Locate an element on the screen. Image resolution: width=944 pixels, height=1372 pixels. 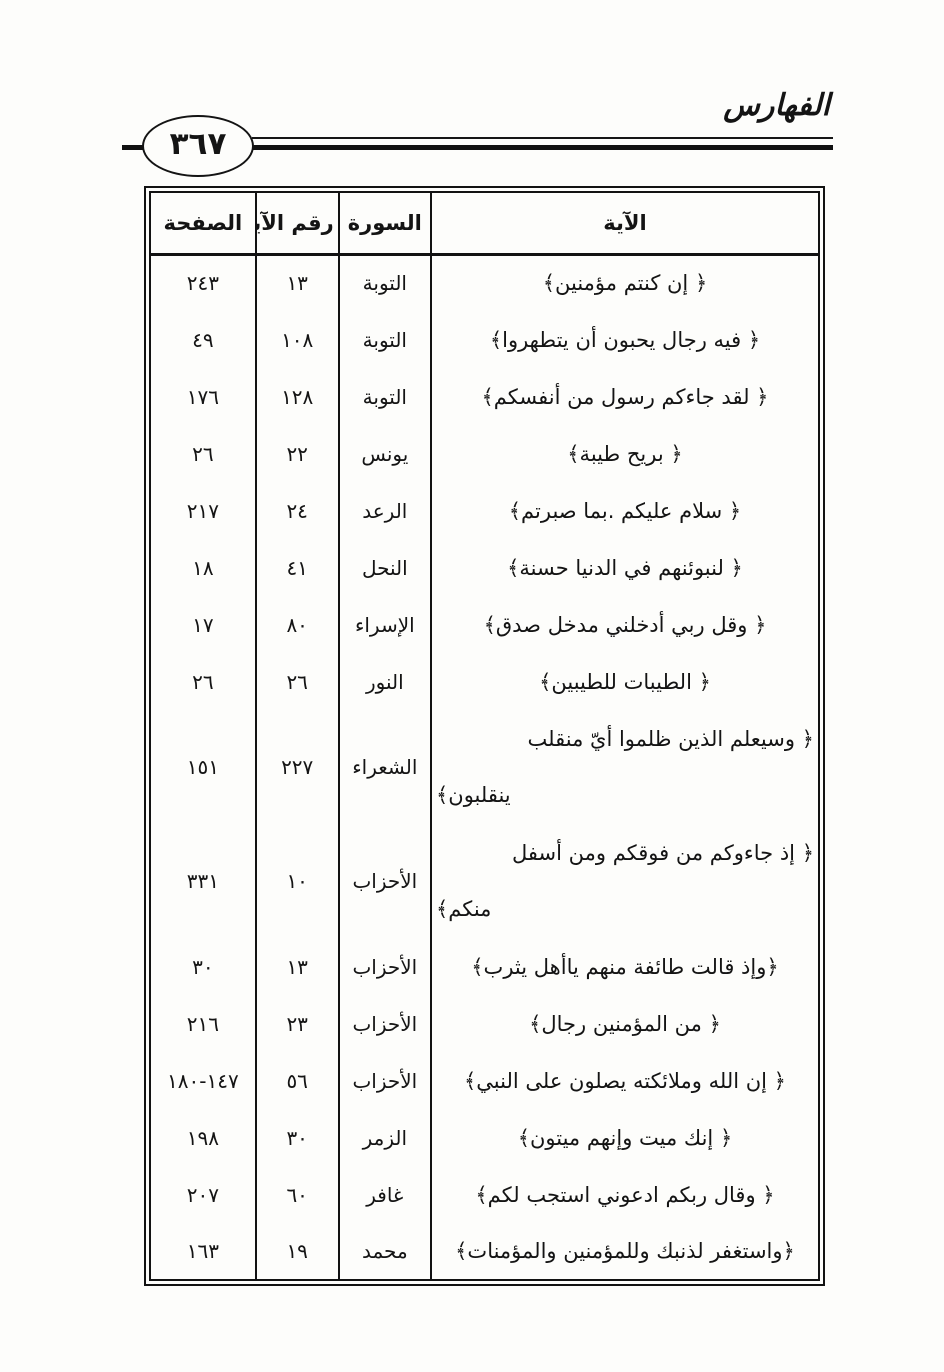
page-cell: ٢١٦ is located at coordinates (203, 1023).